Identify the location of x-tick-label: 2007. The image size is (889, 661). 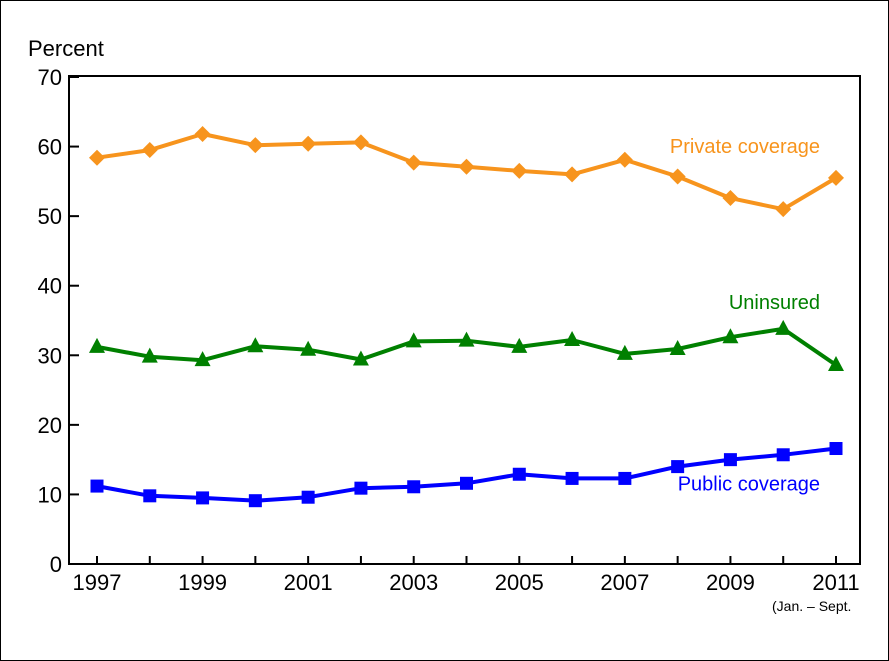
(624, 582).